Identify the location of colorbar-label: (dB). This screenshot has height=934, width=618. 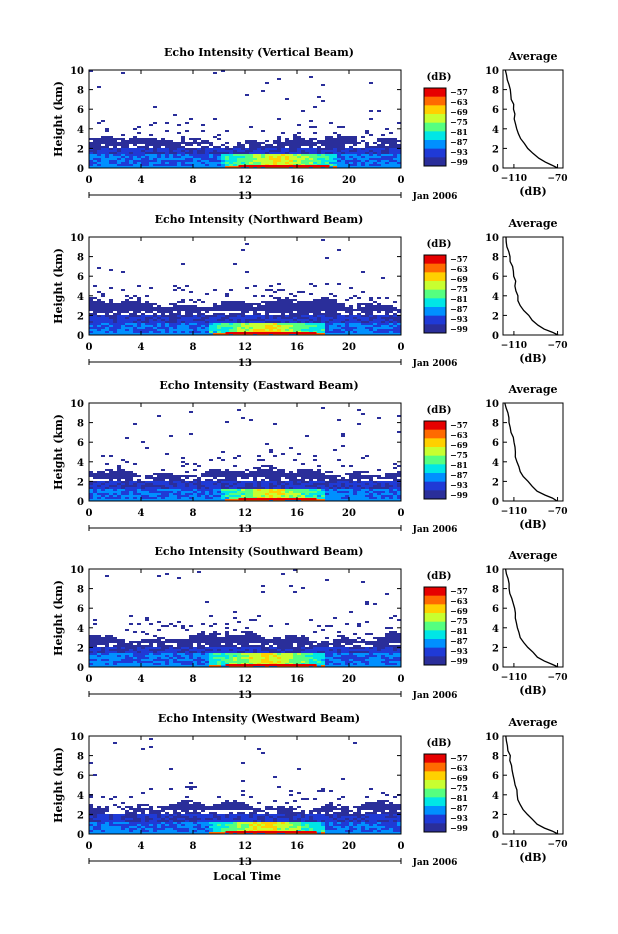
(439, 410).